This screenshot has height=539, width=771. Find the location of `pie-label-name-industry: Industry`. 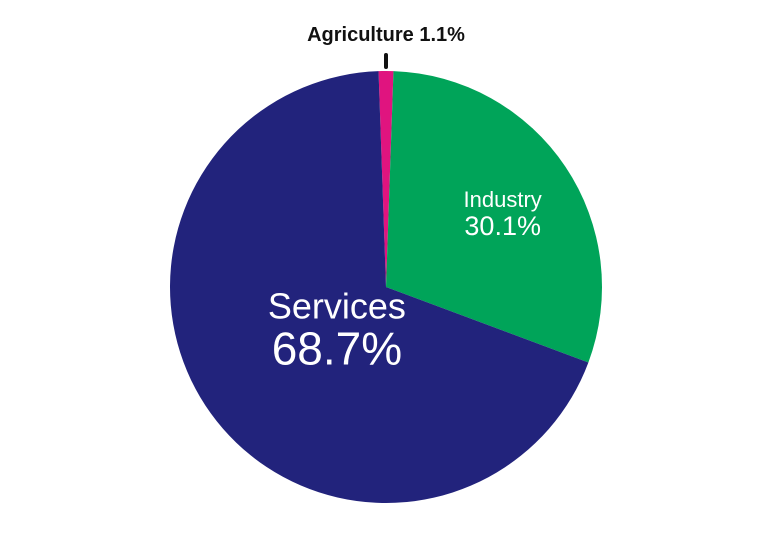

pie-label-name-industry: Industry is located at coordinates (503, 199).